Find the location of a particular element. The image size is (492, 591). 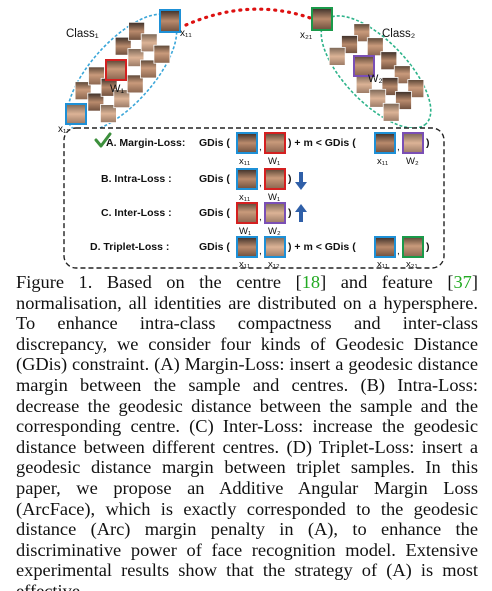

citation-link: 18 is located at coordinates (311, 282).